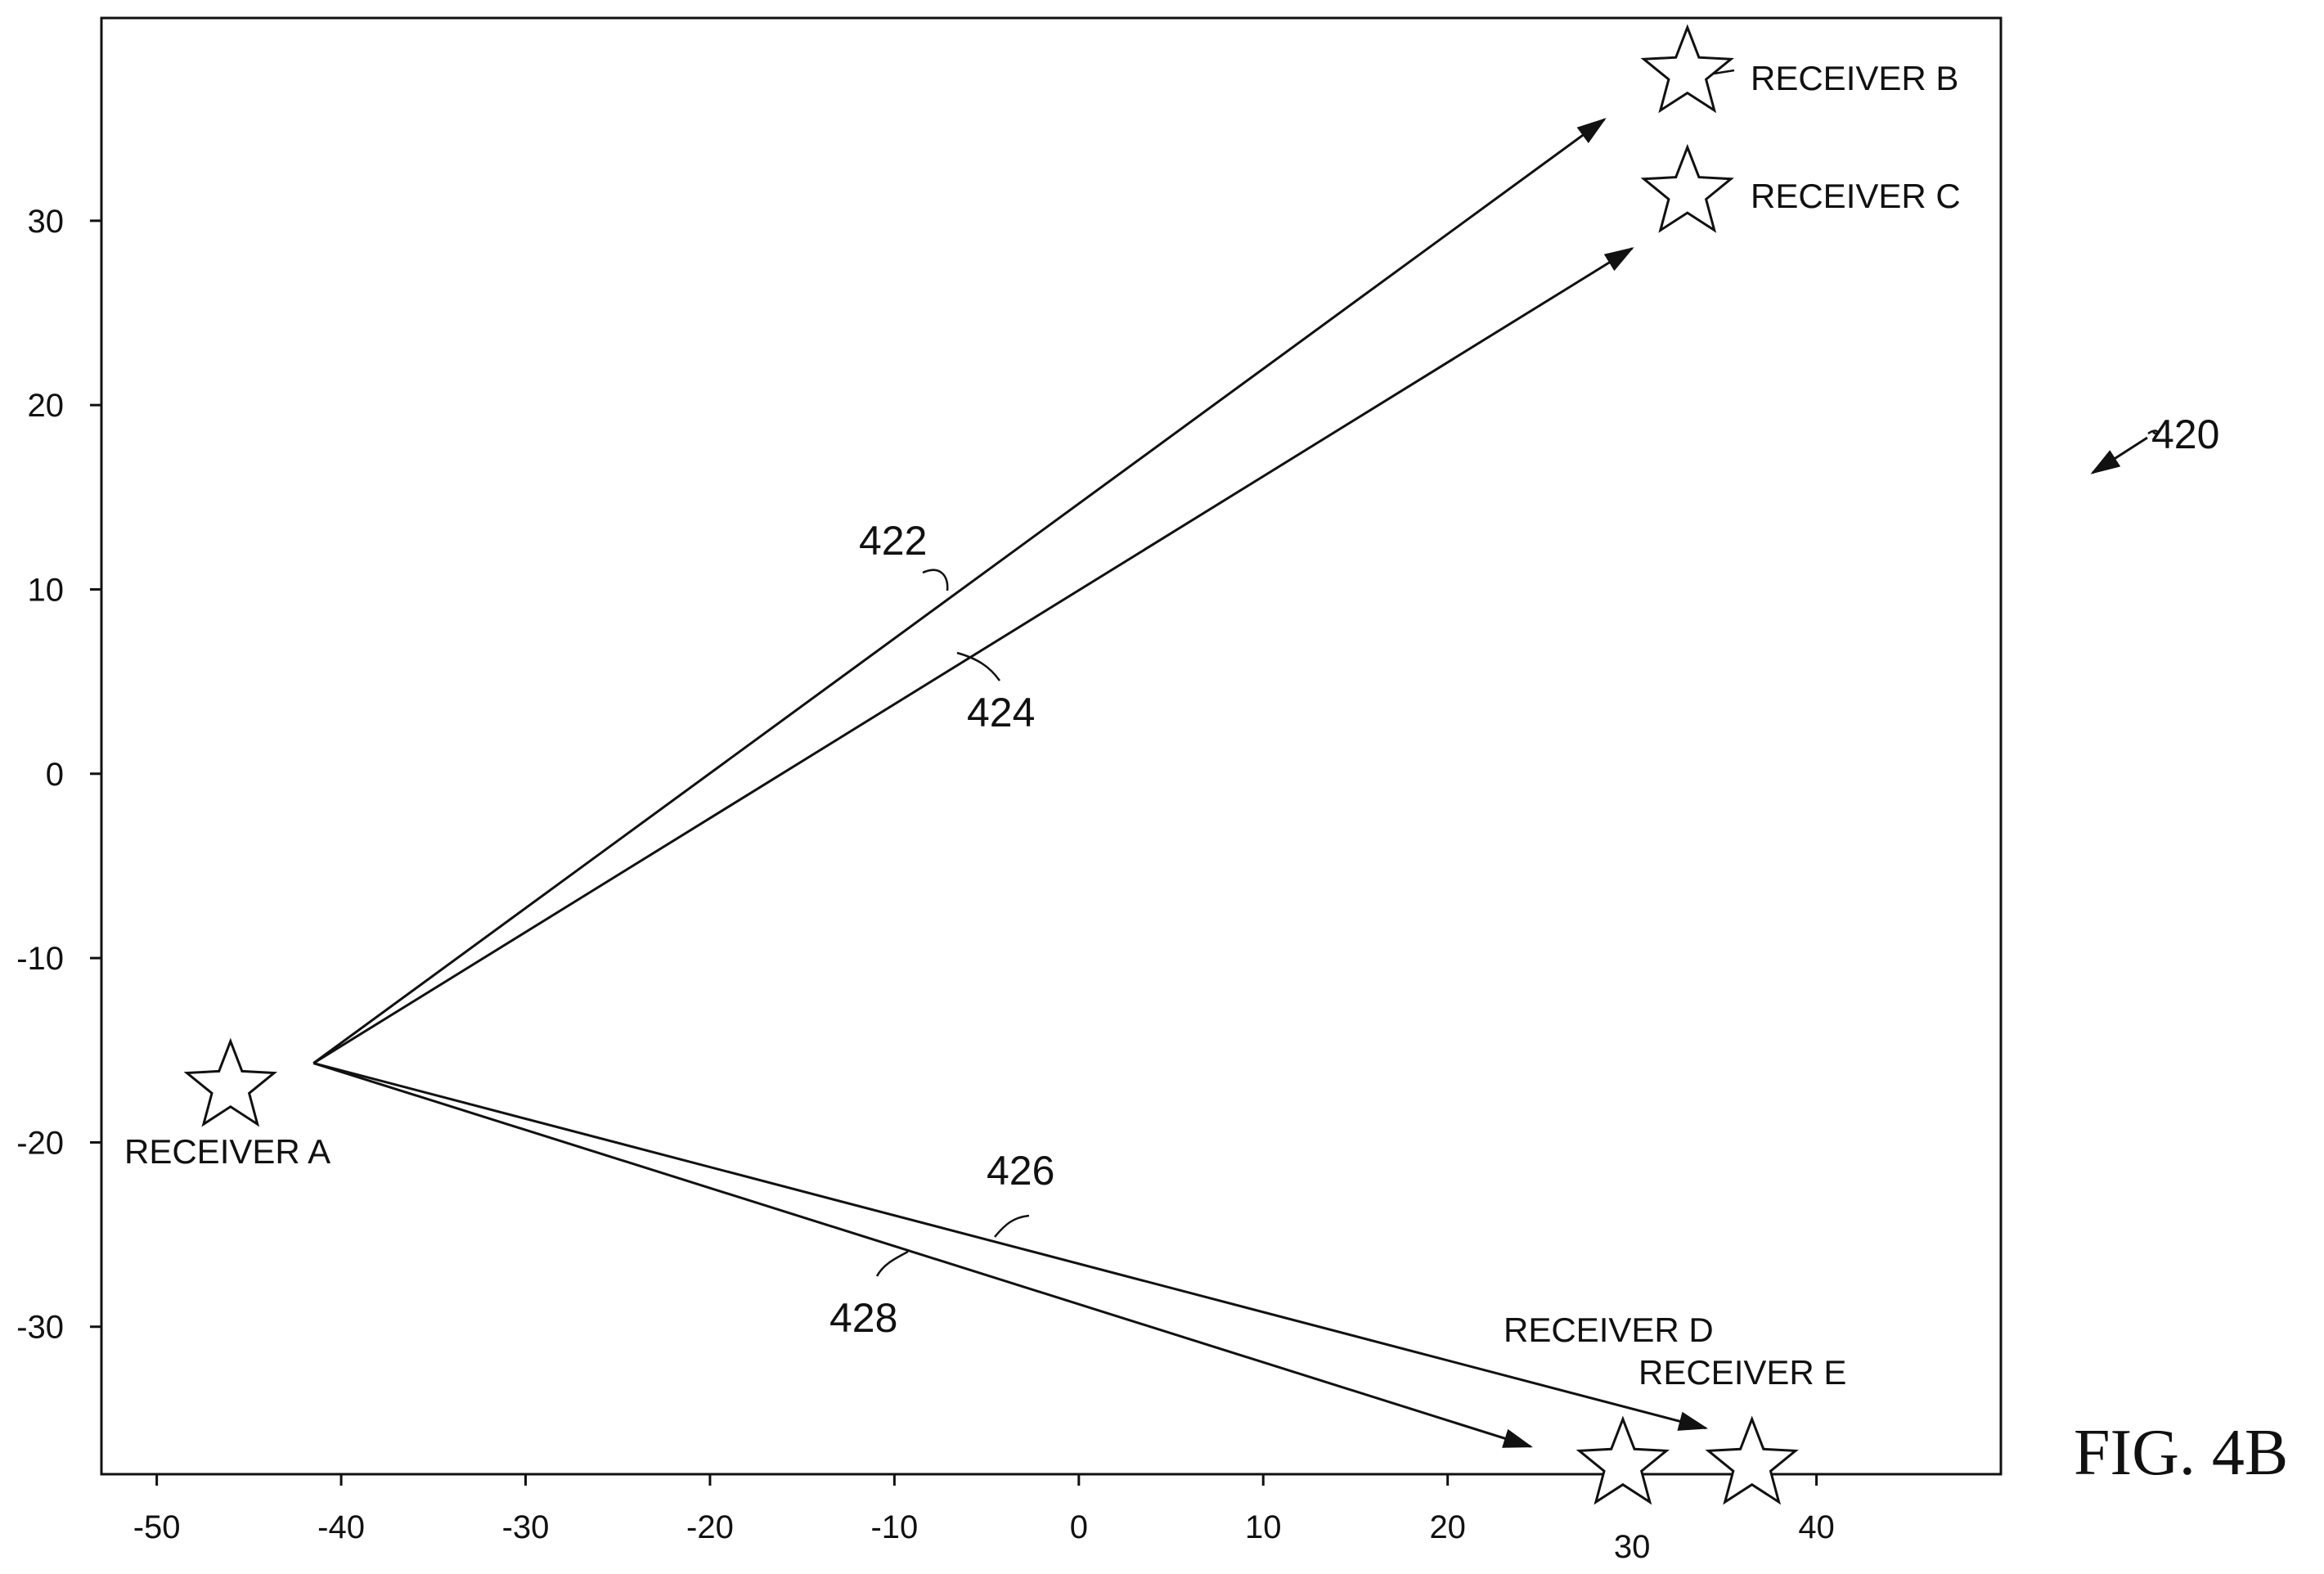 This screenshot has width=2324, height=1574. Describe the element at coordinates (2185, 434) in the screenshot. I see `figure-ref-number: 420` at that location.